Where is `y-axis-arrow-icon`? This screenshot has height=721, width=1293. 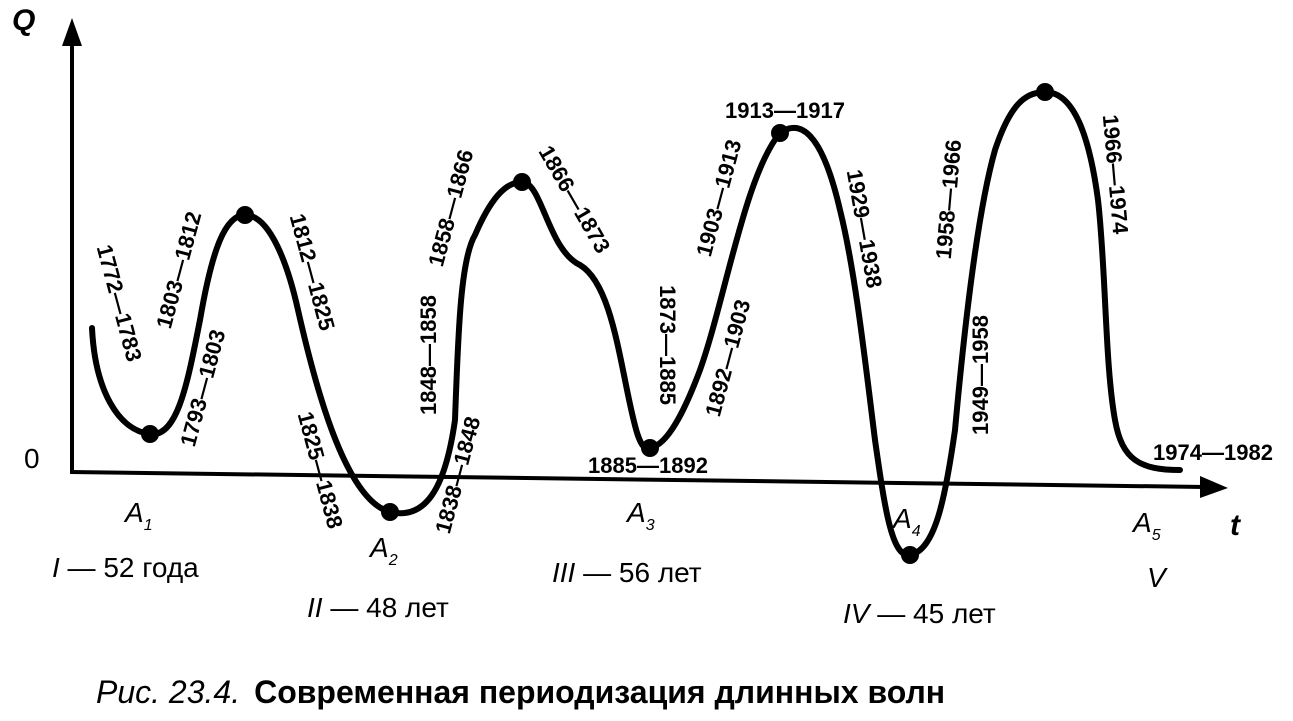
y-axis-arrow-icon is located at coordinates (72, 32).